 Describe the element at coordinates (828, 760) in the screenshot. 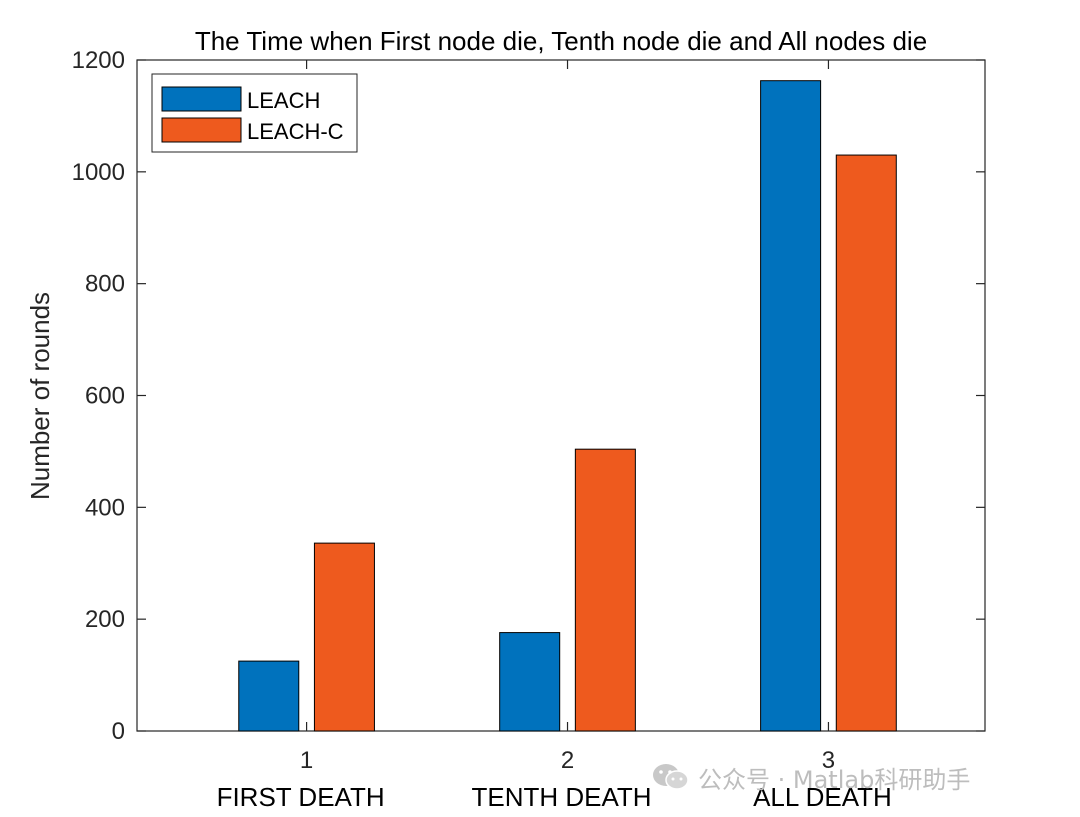

I see `x-tick-label: 3` at that location.